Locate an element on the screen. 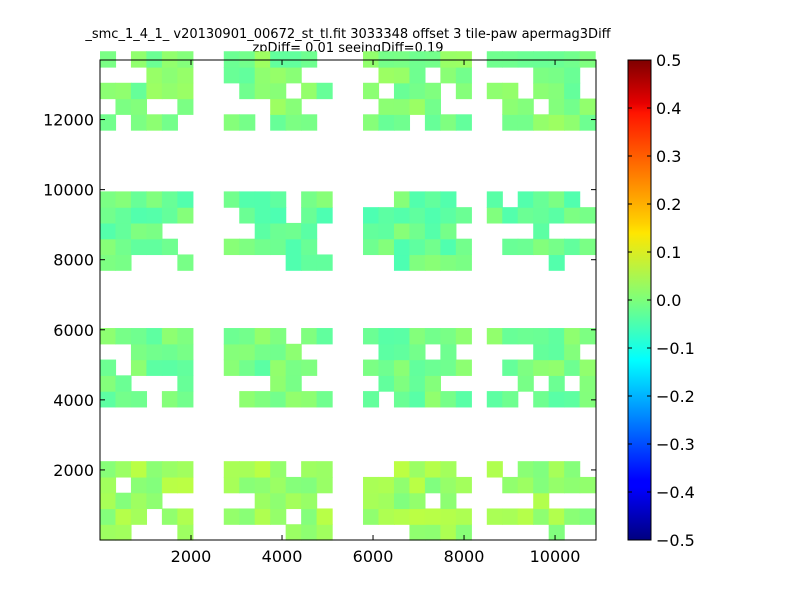 This screenshot has width=800, height=600. x-tick-label: 4000 is located at coordinates (282, 556).